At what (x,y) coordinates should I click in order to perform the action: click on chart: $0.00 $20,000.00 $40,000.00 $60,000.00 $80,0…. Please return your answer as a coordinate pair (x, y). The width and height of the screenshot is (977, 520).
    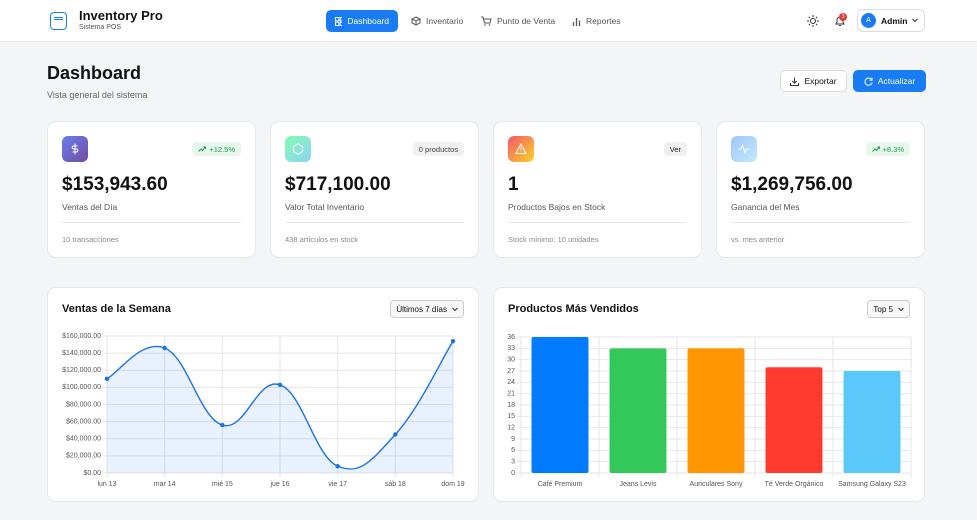
    Looking at the image, I should click on (263, 410).